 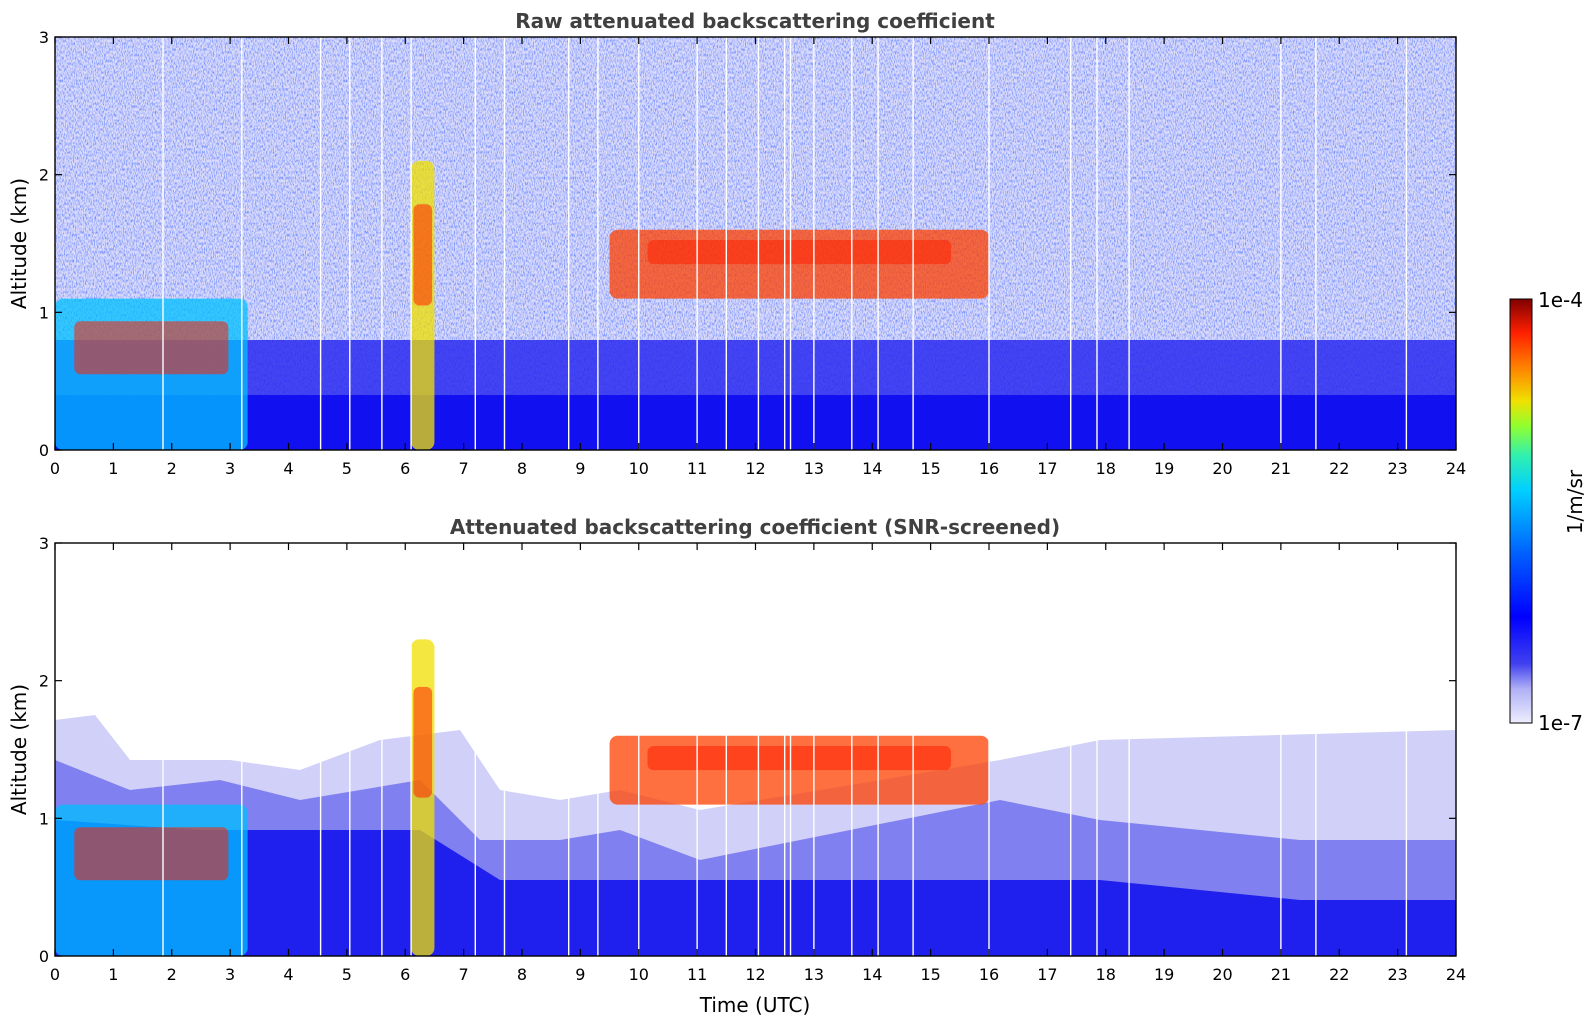 What do you see at coordinates (639, 974) in the screenshot?
I see `panel-snr-xtick-label: 10` at bounding box center [639, 974].